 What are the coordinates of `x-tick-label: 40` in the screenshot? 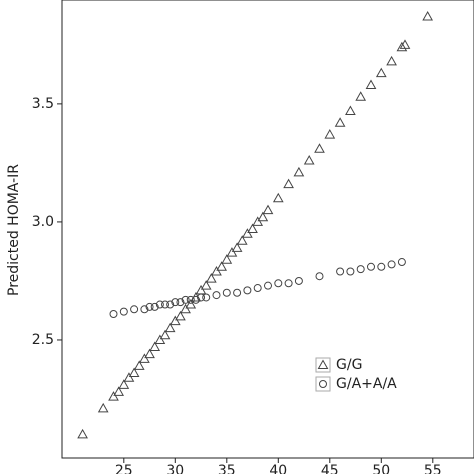 It's located at (278, 468).